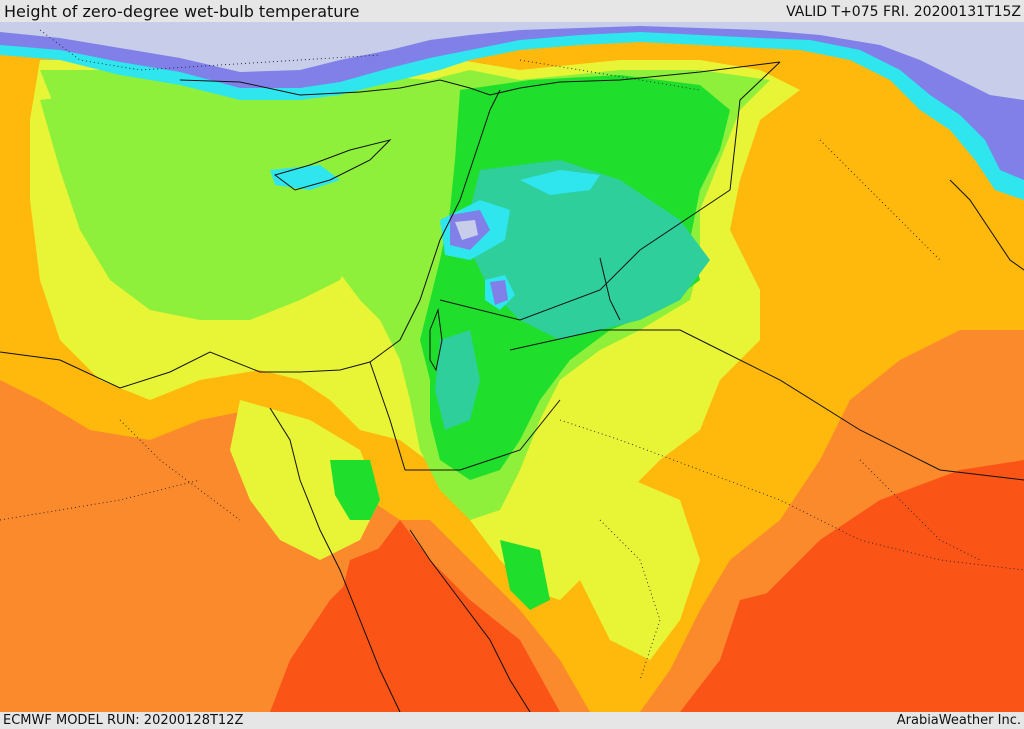 The height and width of the screenshot is (729, 1024). Describe the element at coordinates (387, 416) in the screenshot. I see `border-egypt-east` at that location.